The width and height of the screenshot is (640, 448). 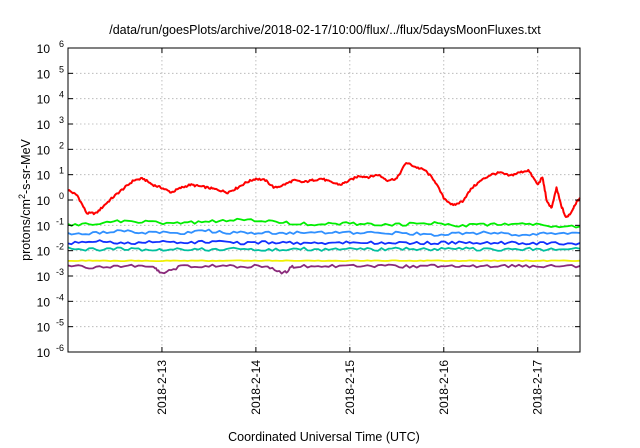 I want to click on x-axis-label: Coordinated Universal Time (UTC), so click(x=324, y=437).